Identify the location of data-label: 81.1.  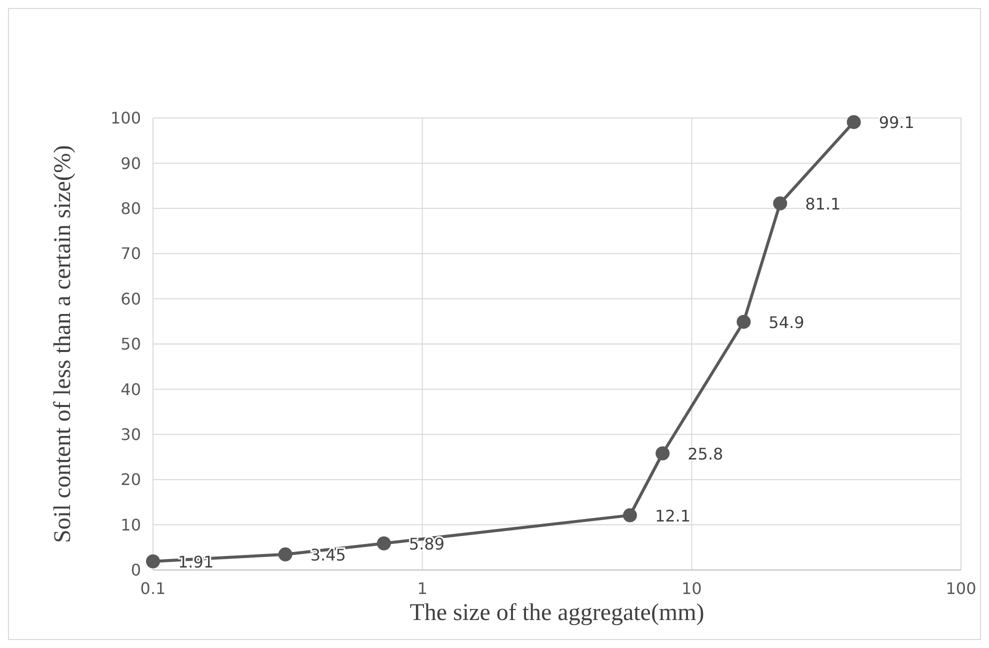
(823, 204).